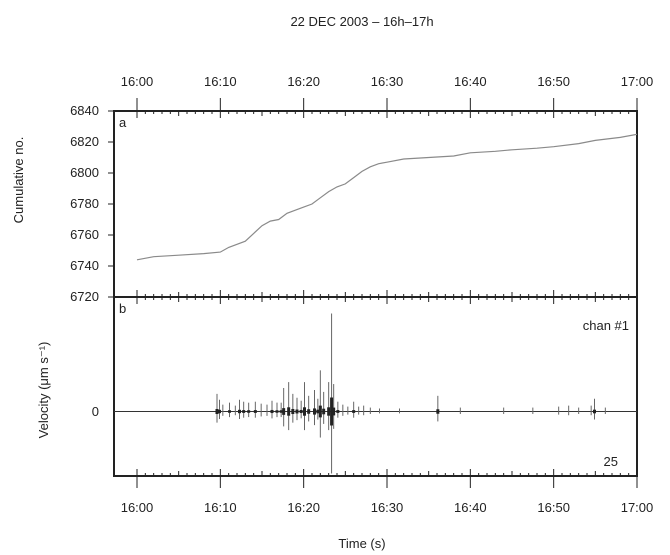  Describe the element at coordinates (43, 390) in the screenshot. I see `panel-b-y-axis-label: Velocity (μm s⁻¹)` at that location.